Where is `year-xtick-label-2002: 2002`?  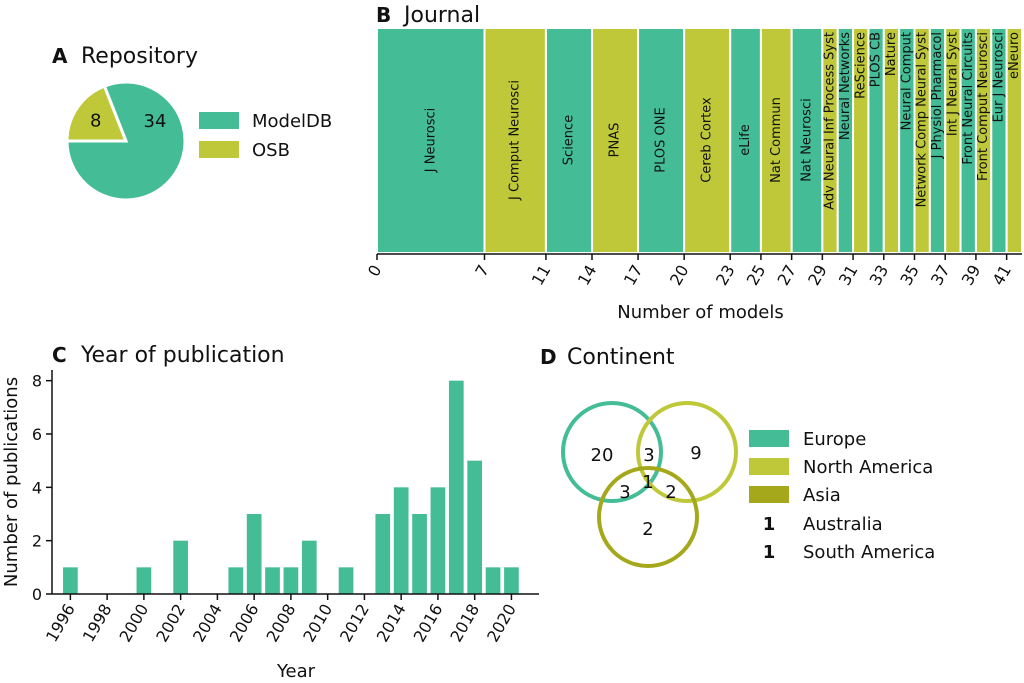 year-xtick-label-2002: 2002 is located at coordinates (170, 623).